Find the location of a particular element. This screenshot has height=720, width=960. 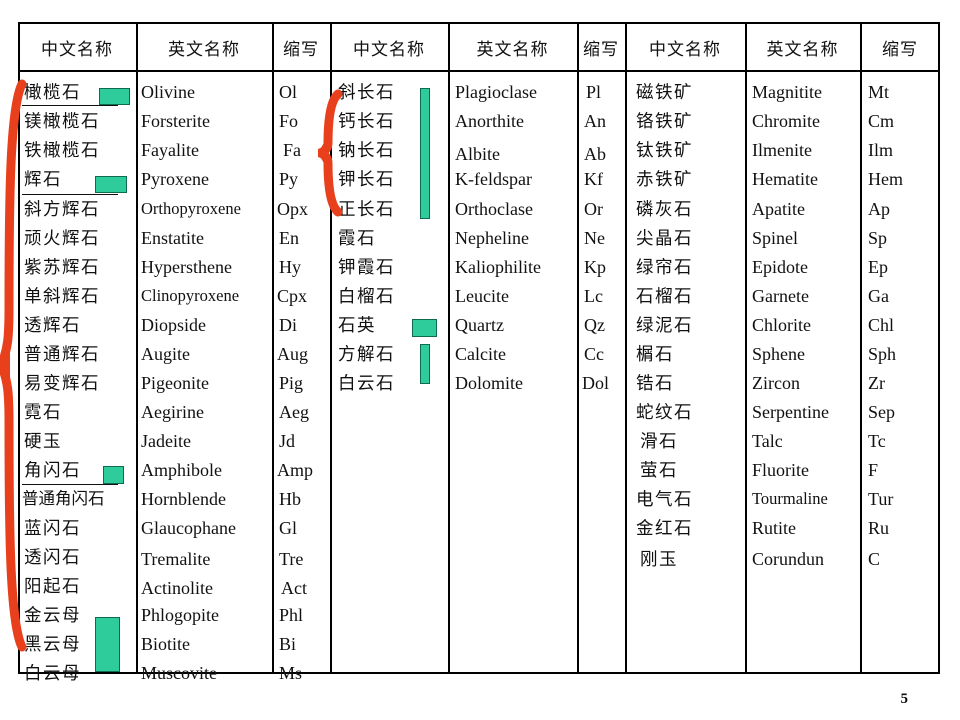

table-cell-en: Orthopyroxene is located at coordinates (191, 208).